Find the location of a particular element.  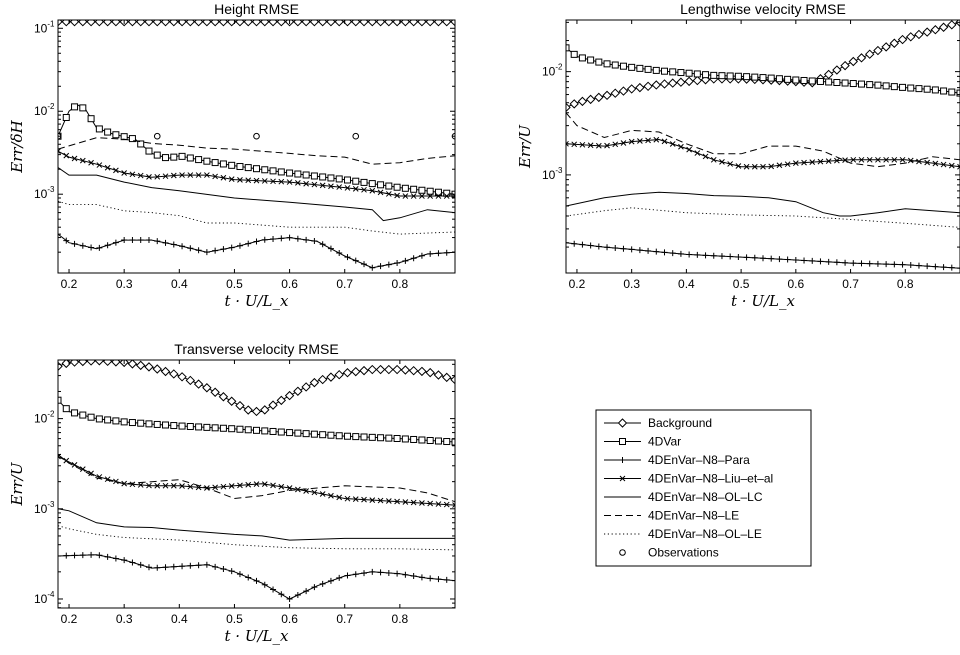

x-tick-label: 0.2 is located at coordinates (69, 284).